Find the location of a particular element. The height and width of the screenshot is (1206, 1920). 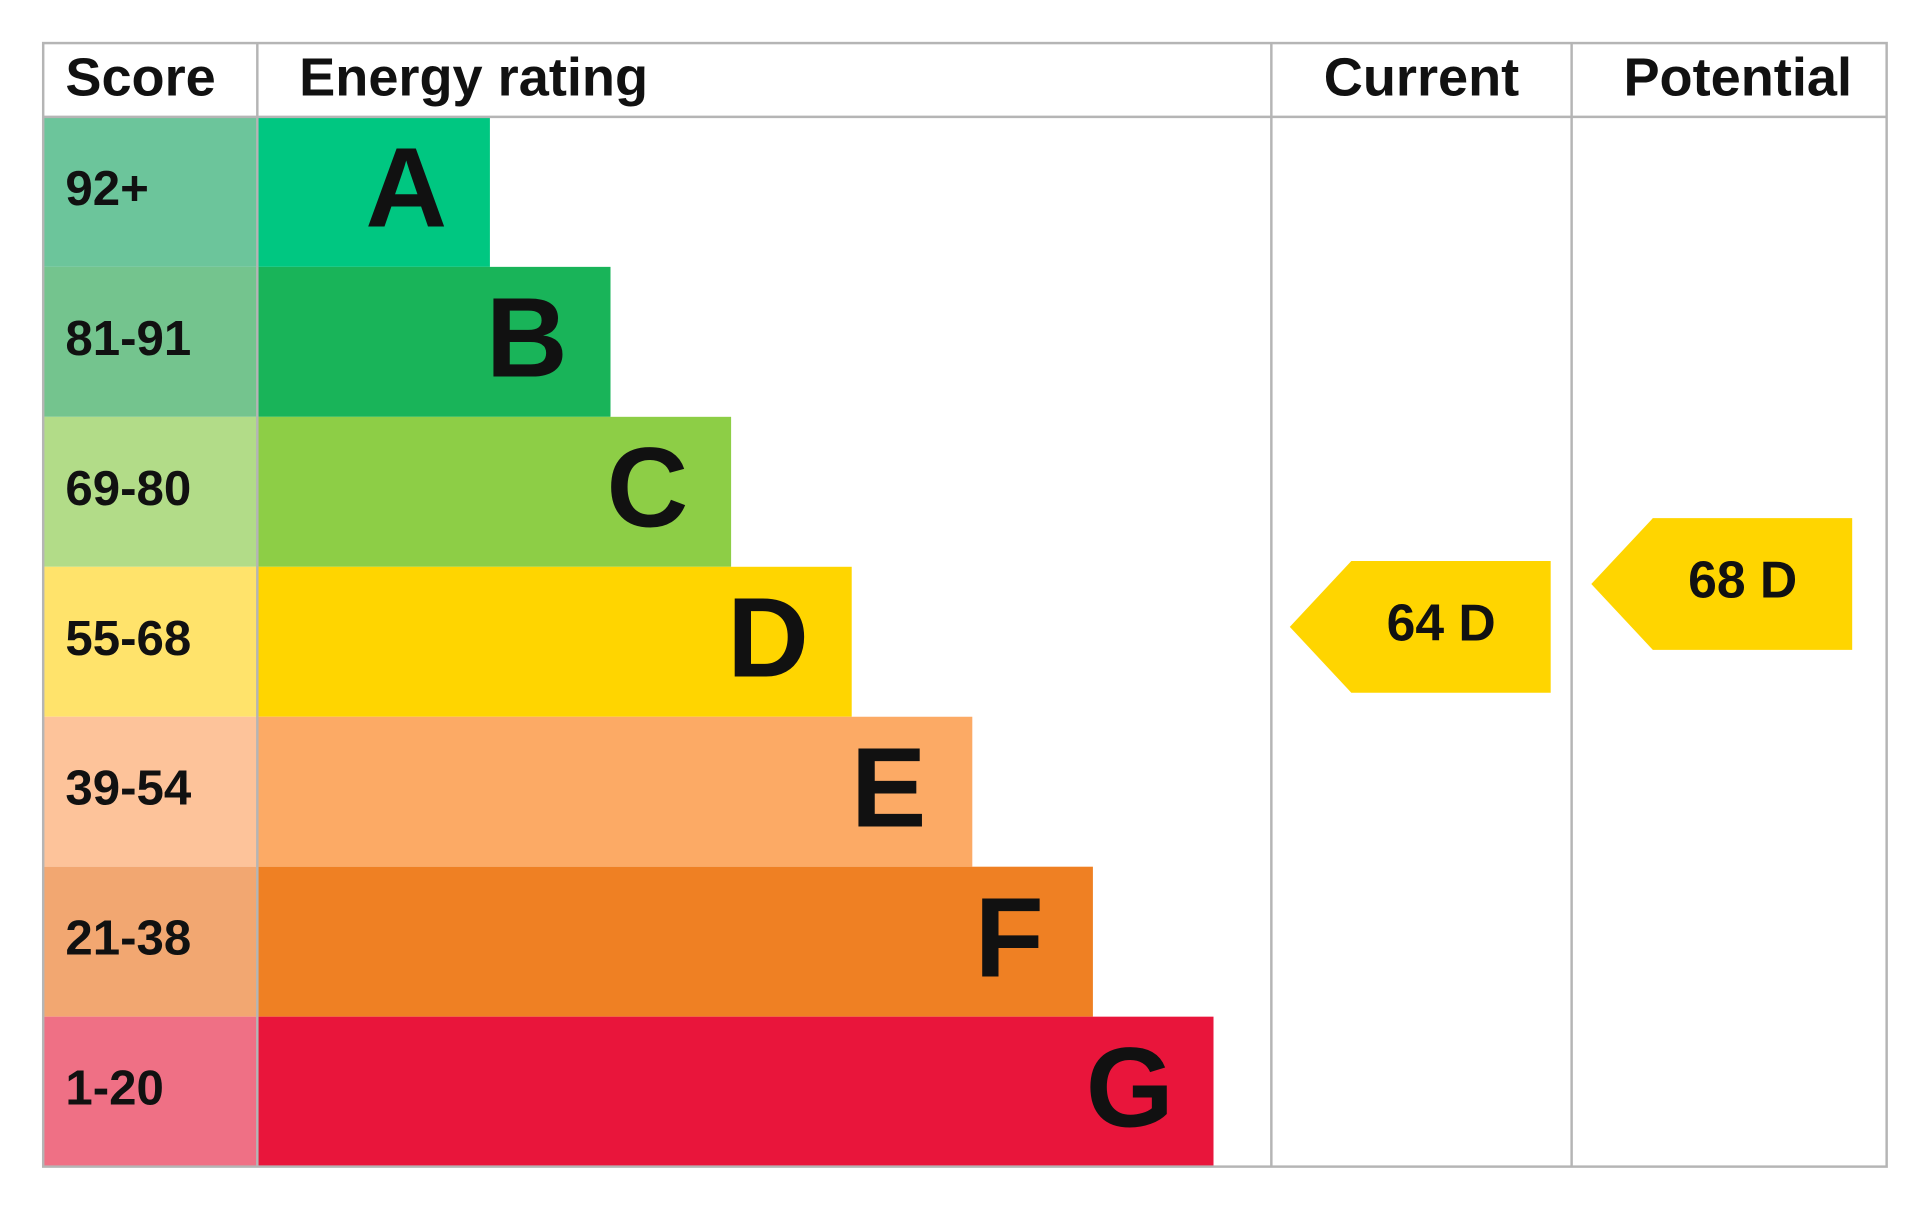

column-header: Energy rating is located at coordinates (473, 78).